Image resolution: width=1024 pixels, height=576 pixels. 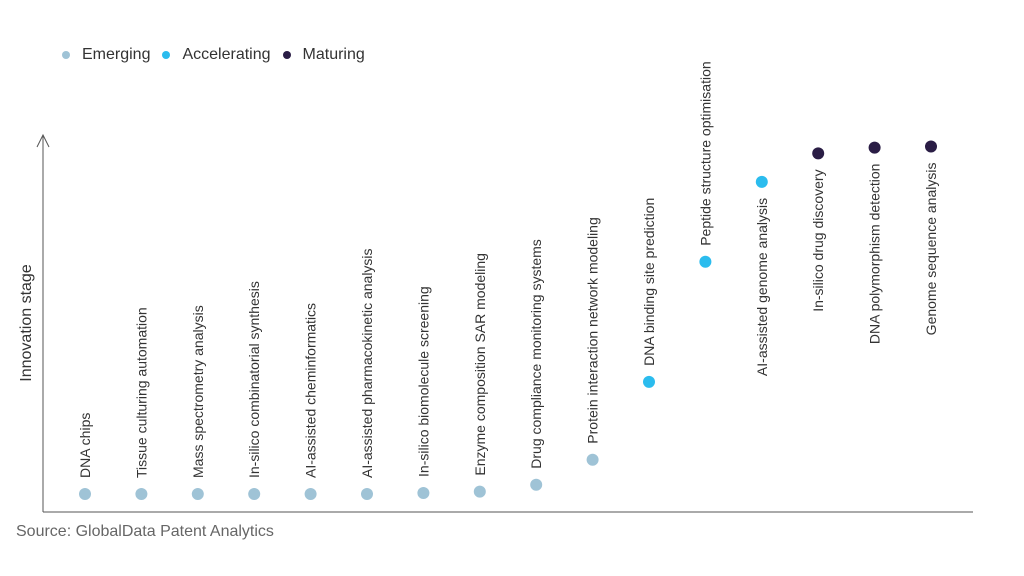 I want to click on point-label-dna-polymorphism-detection: DNA polymorphism detection, so click(x=875, y=254).